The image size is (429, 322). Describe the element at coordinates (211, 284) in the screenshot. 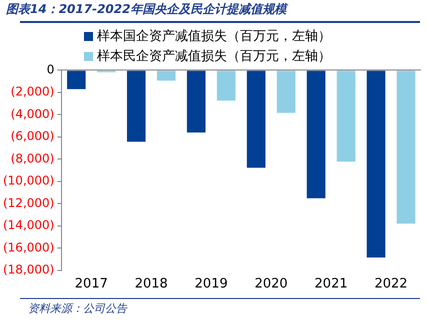

I see `x-tick-label: 2019` at that location.